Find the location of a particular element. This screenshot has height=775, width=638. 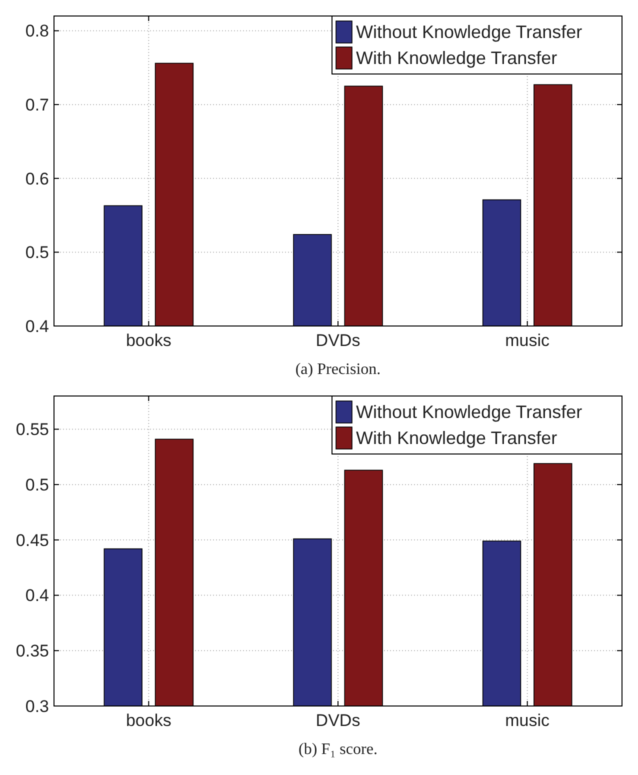

y-tick-label: 0.45 is located at coordinates (32, 540).